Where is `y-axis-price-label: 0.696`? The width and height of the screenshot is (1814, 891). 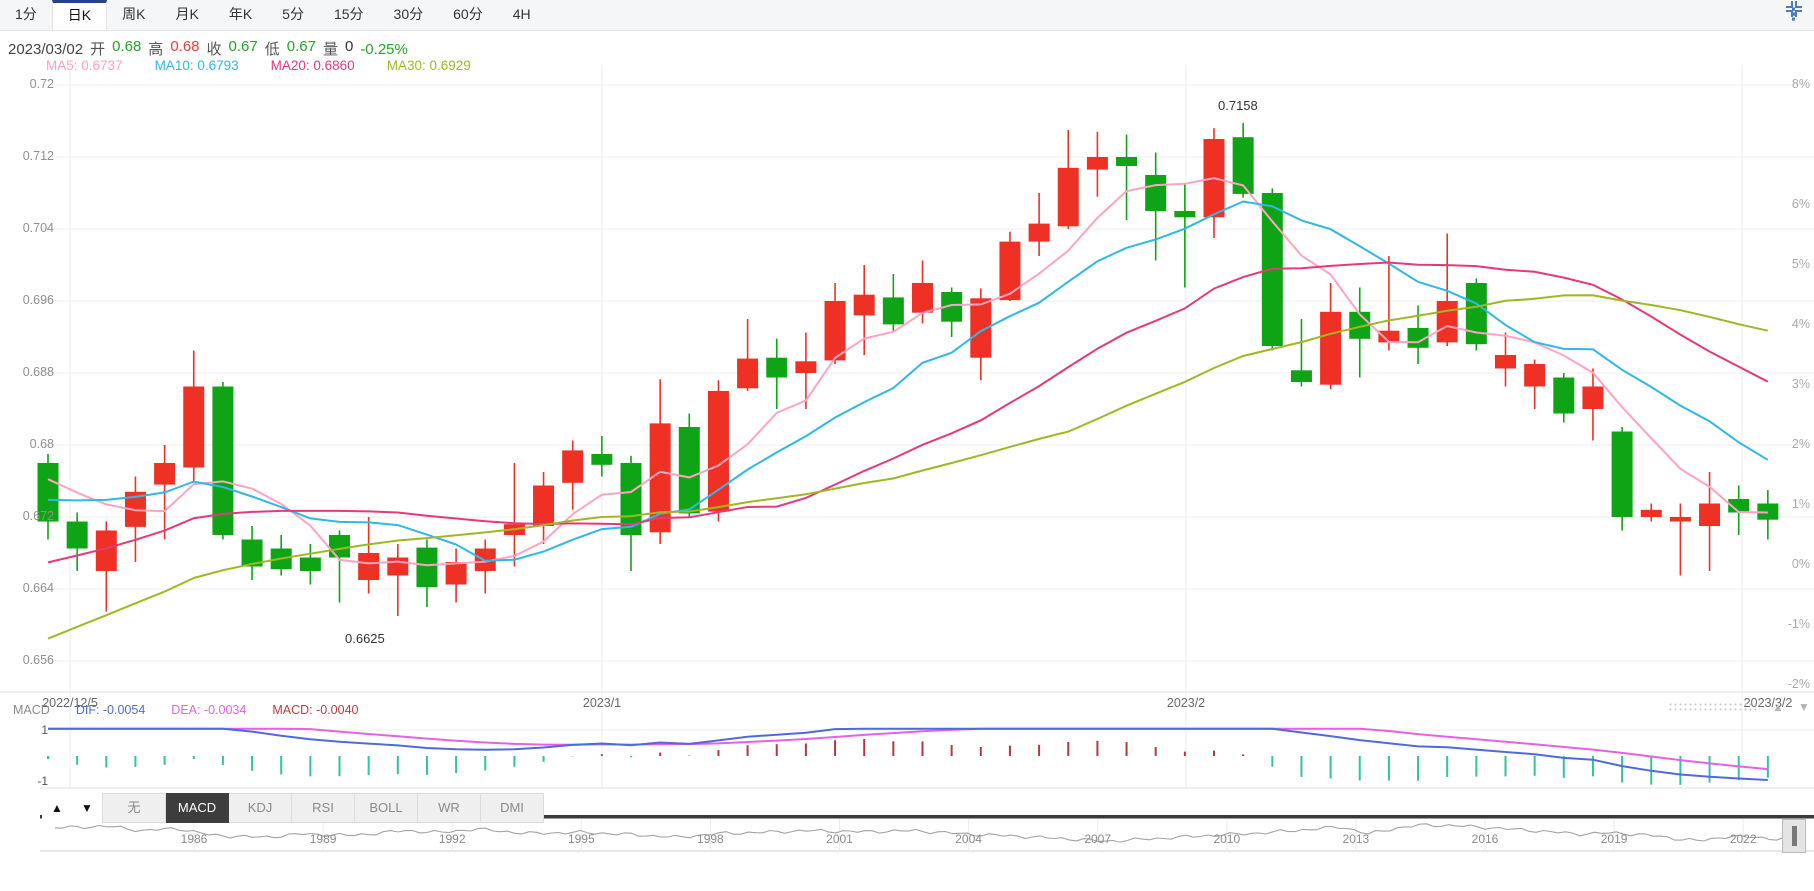 y-axis-price-label: 0.696 is located at coordinates (38, 300).